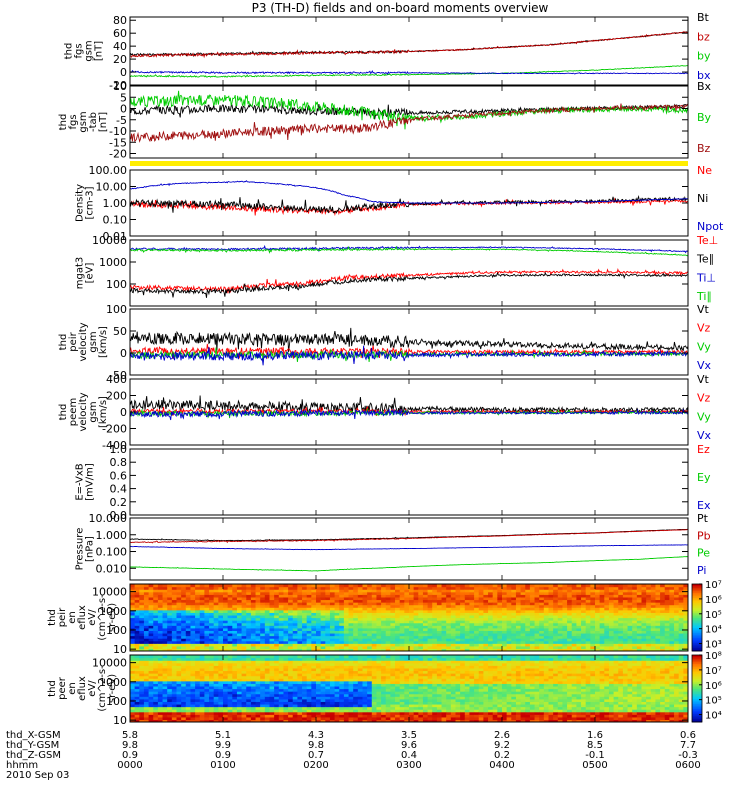 This screenshot has height=800, width=750. Describe the element at coordinates (63, 342) in the screenshot. I see `y-axis-label-line: thd` at that location.